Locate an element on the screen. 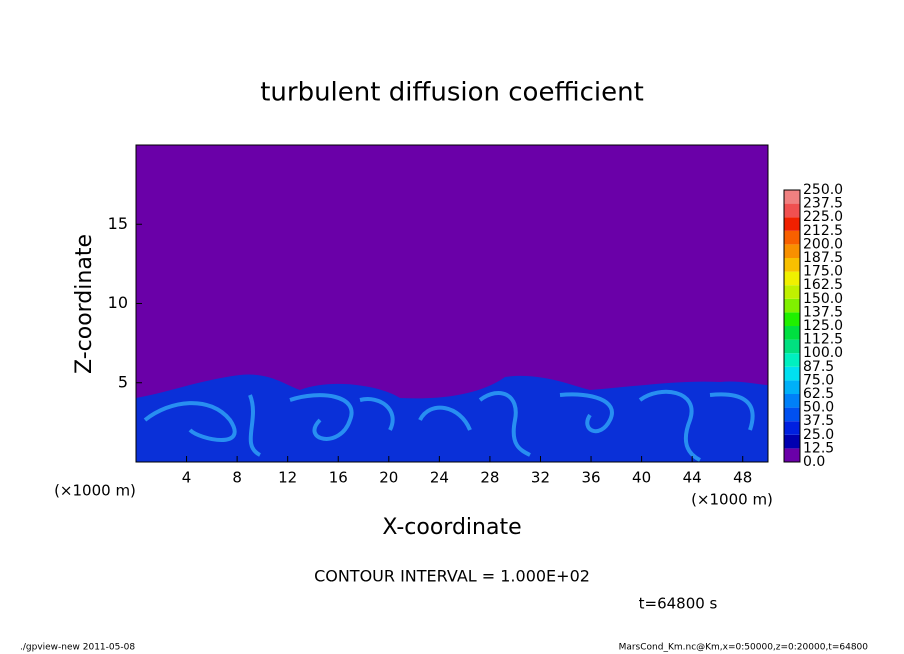  colorbar-label: 87.5 is located at coordinates (818, 367).